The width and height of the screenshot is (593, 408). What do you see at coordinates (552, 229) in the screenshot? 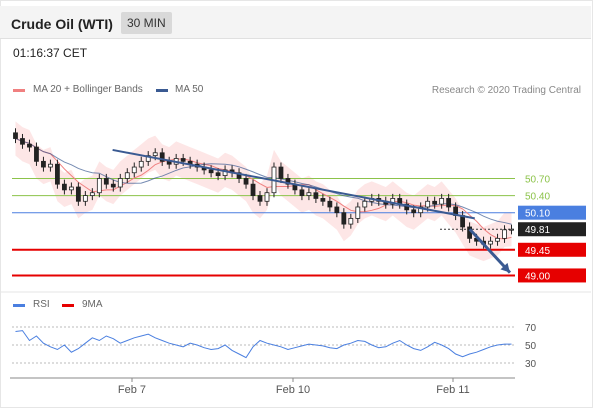
I see `last-price-tag` at bounding box center [552, 229].